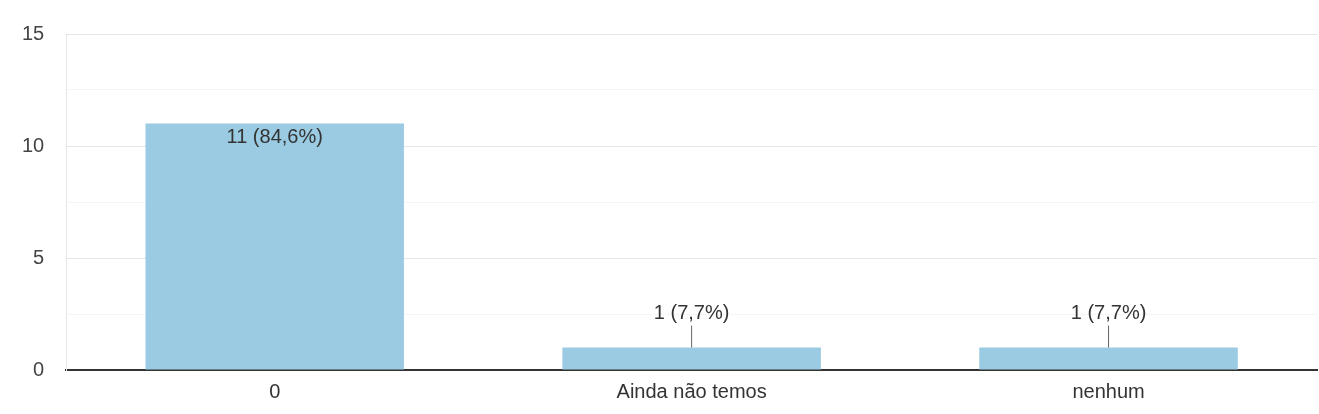  Describe the element at coordinates (39, 256) in the screenshot. I see `y-tick-label: 5` at that location.